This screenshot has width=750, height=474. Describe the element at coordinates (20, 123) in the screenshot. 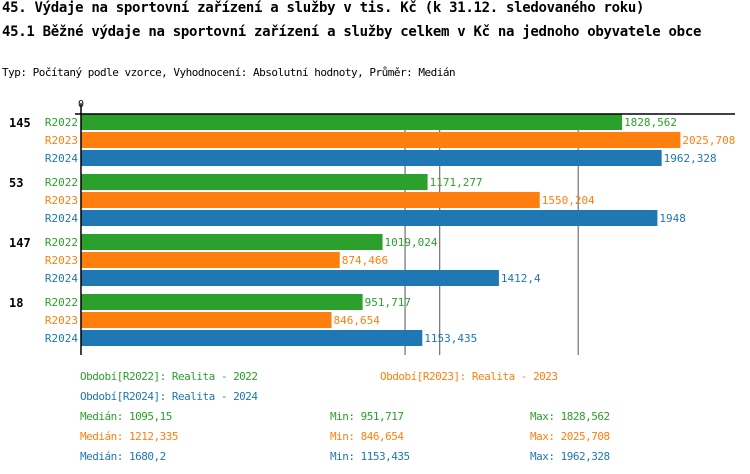

I see `category-label: 145` at that location.